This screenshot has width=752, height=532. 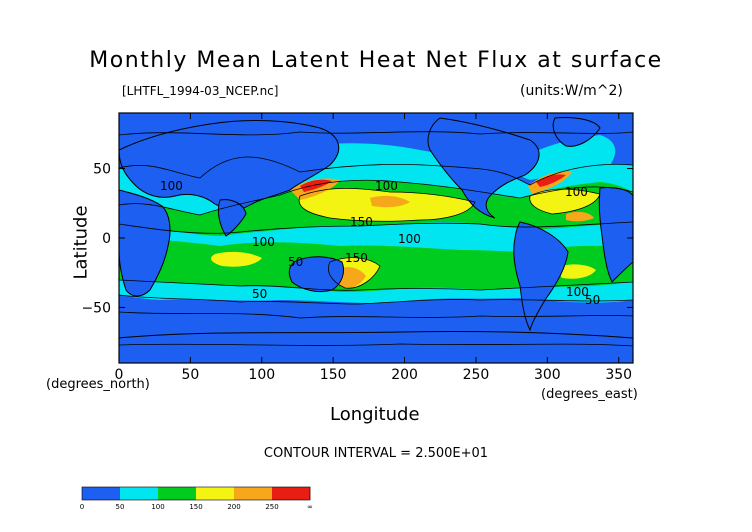 I want to click on y-tick-label: −50, so click(x=96, y=308).